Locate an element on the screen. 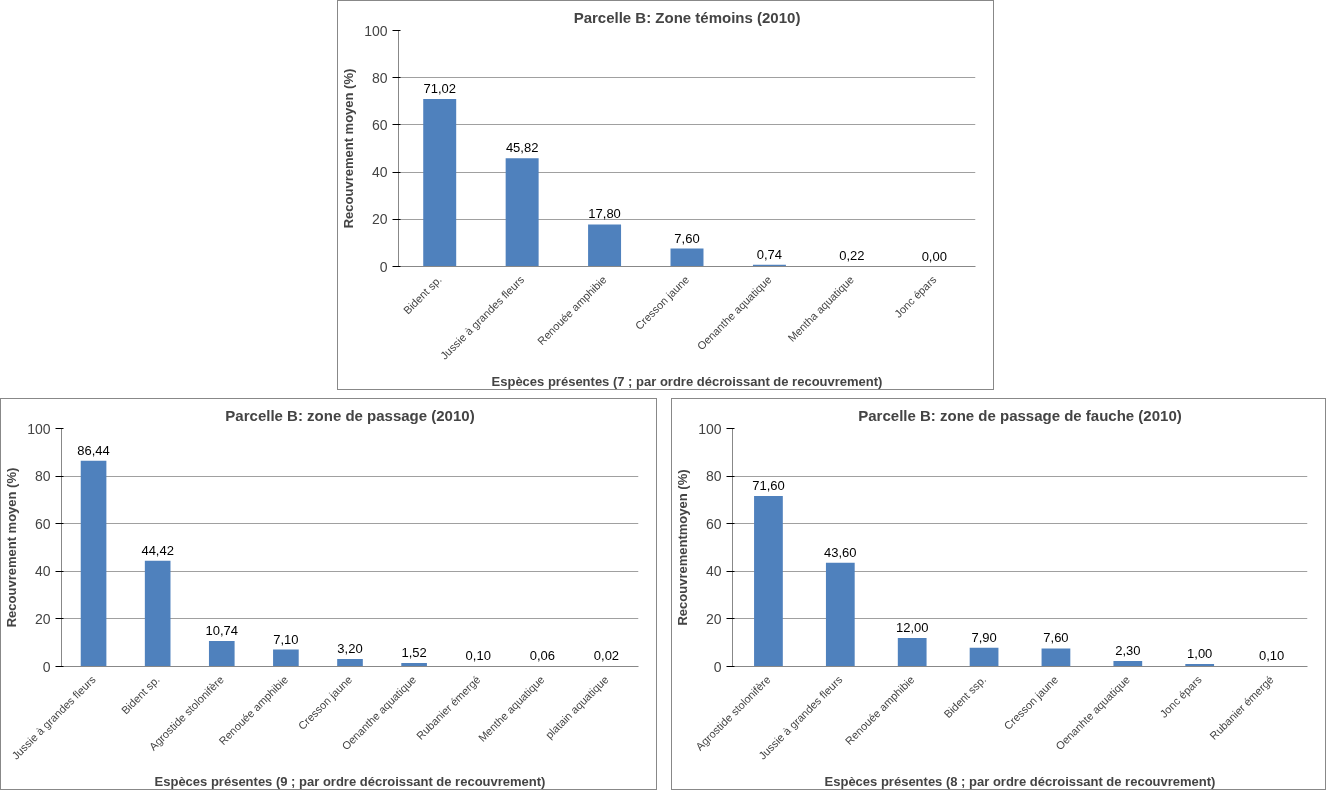 The height and width of the screenshot is (802, 1343). data-label: 0,22 is located at coordinates (852, 255).